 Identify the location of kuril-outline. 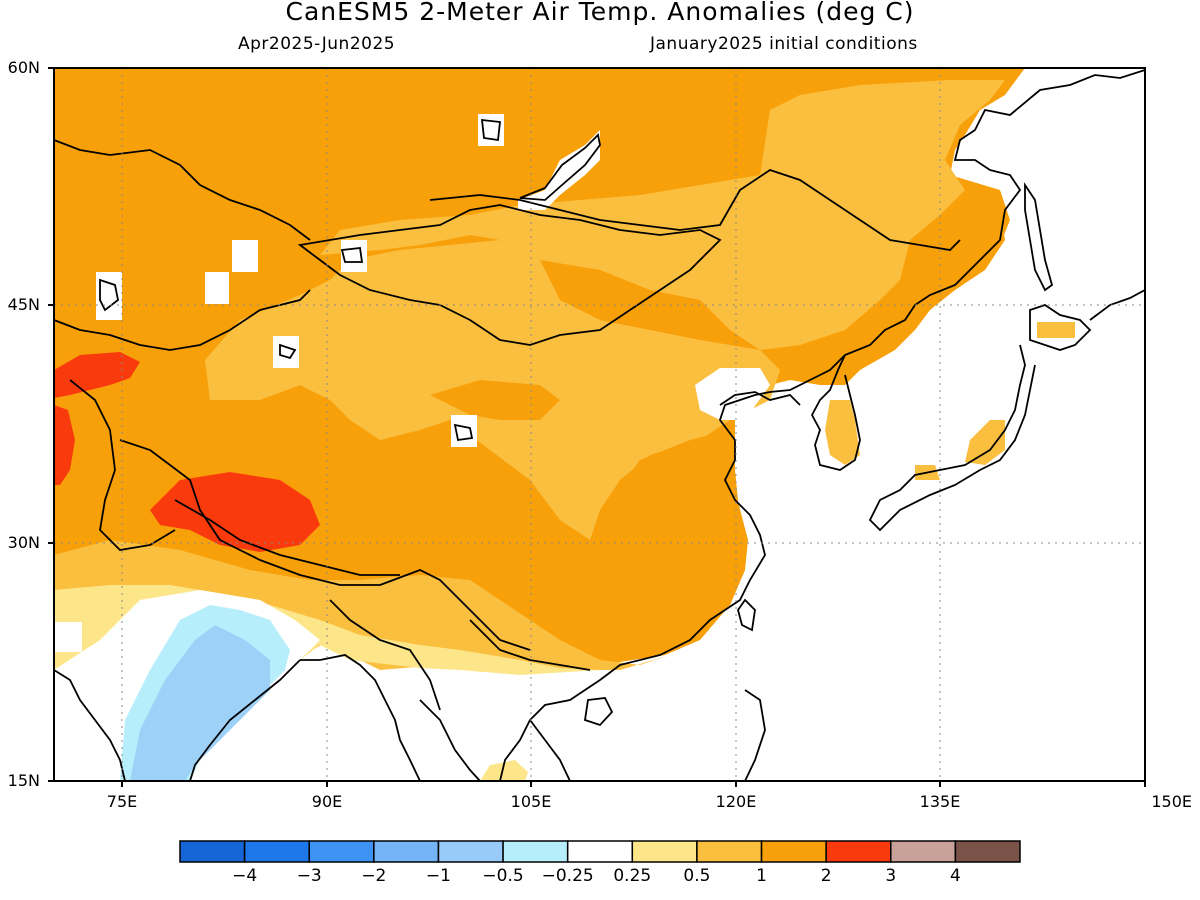
(1117, 305).